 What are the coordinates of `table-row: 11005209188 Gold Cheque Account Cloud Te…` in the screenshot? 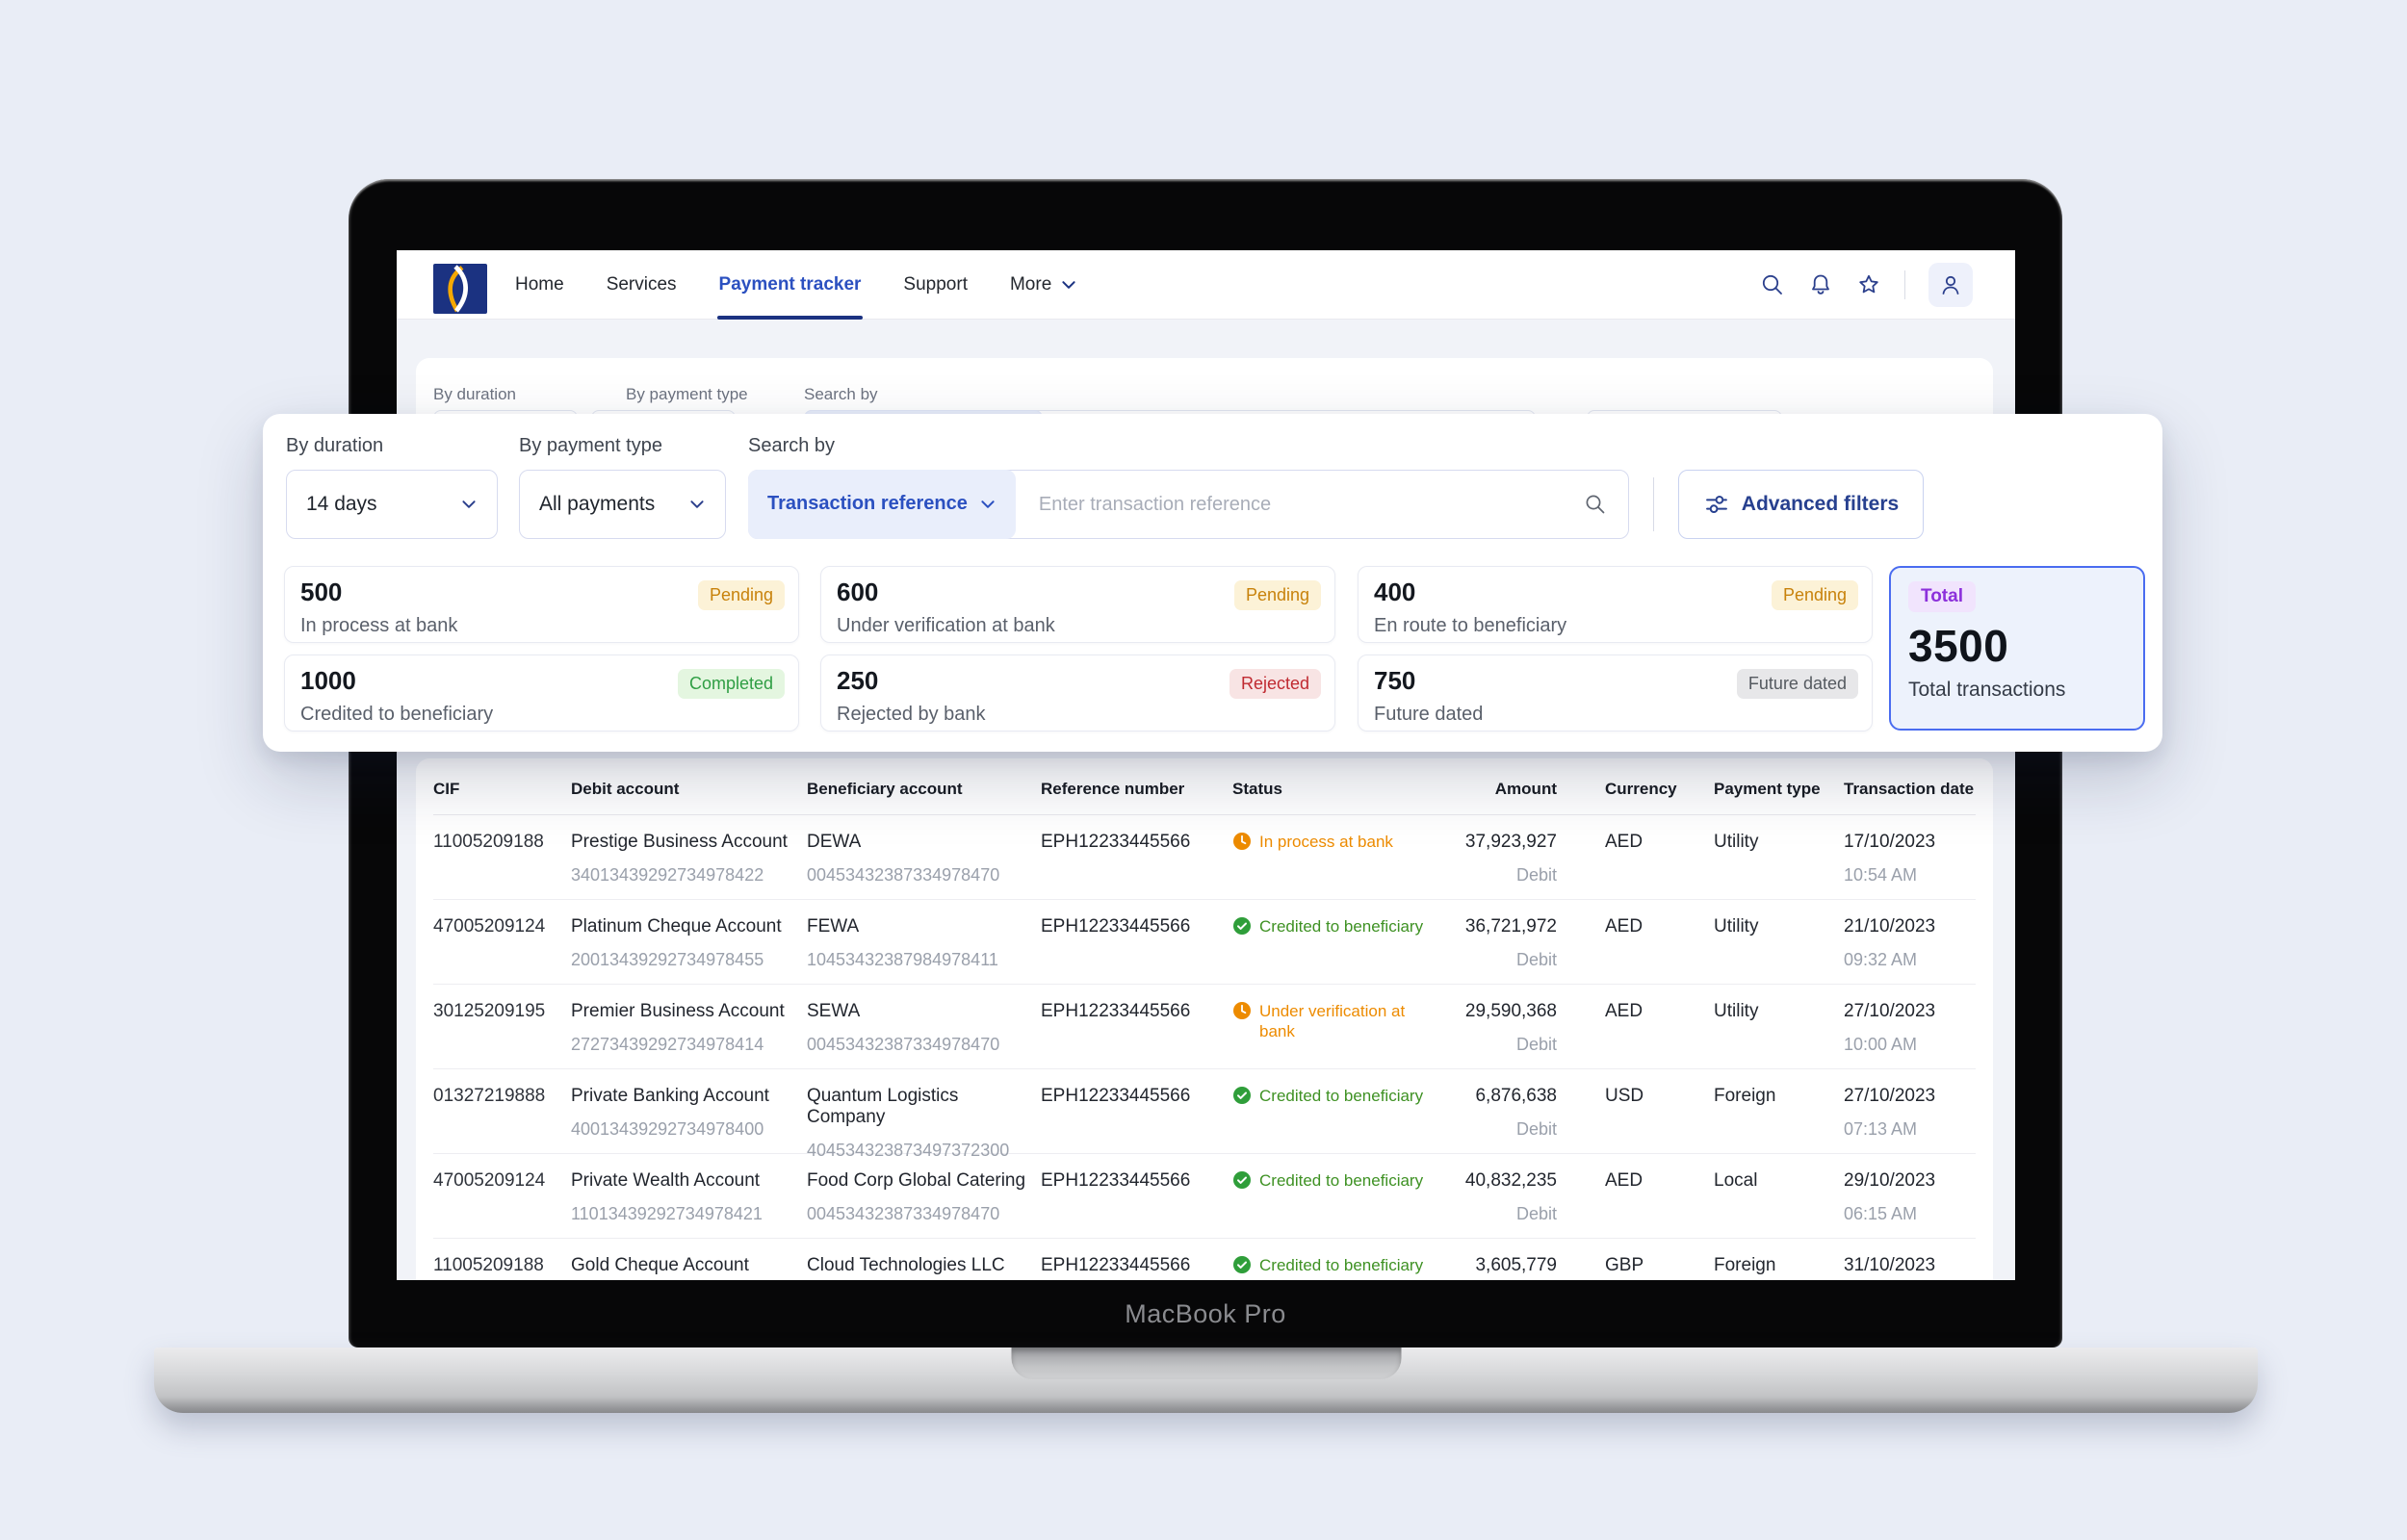 It's located at (1204, 1259).